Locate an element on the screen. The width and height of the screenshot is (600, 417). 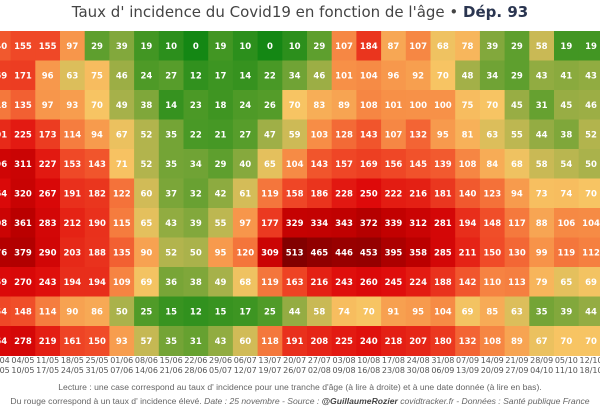
cell-value: 155 is located at coordinates (23, 47).